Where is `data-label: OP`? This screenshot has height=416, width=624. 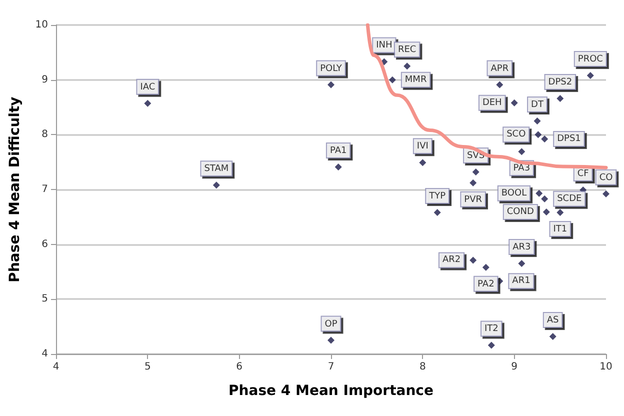 data-label: OP is located at coordinates (331, 324).